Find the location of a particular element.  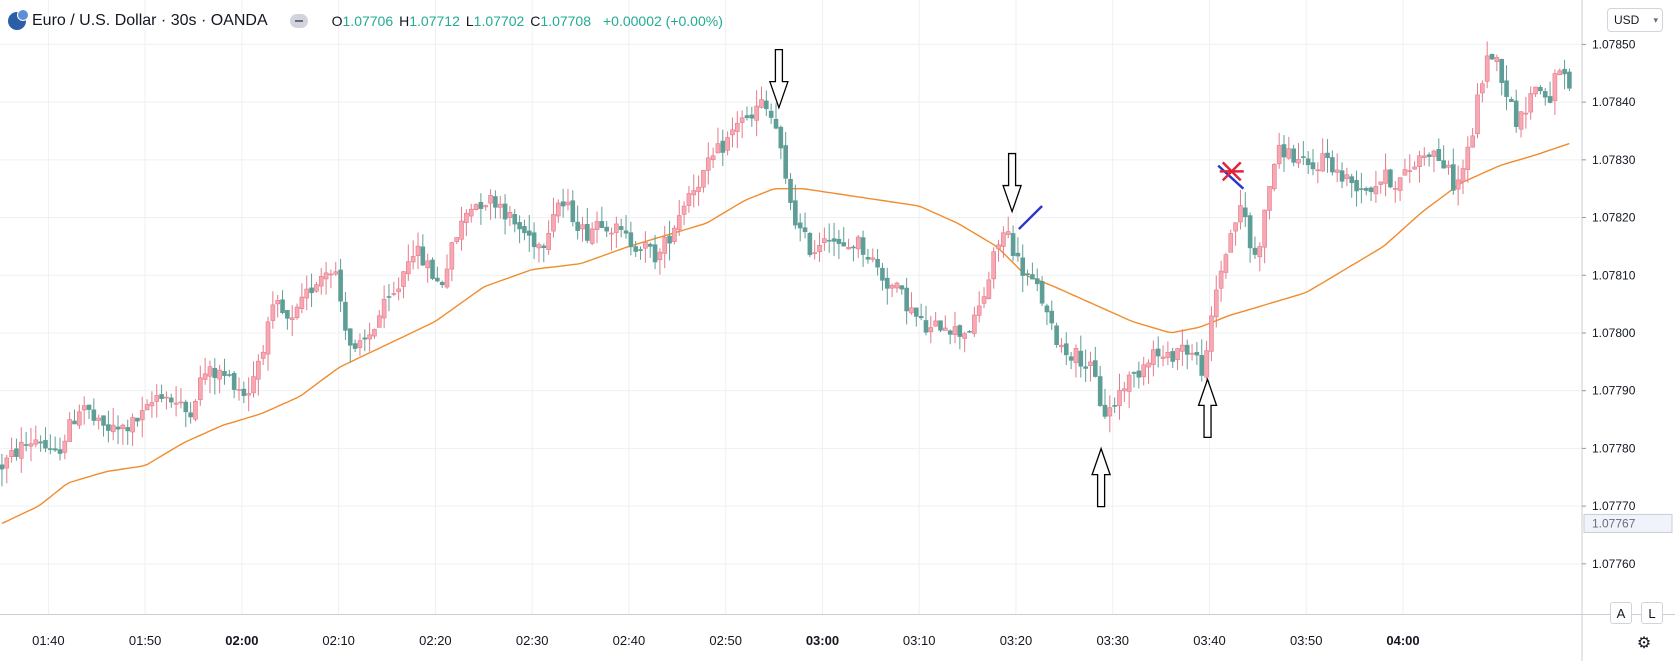

symbol-title: Euro / U.S. Dollar · 30s · OANDA is located at coordinates (150, 20).